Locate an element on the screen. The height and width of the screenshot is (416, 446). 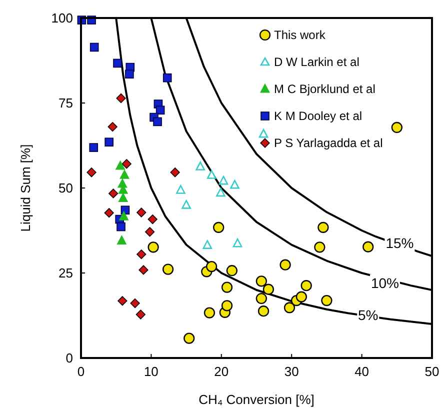
x-tick-label: 20 is located at coordinates (221, 371).